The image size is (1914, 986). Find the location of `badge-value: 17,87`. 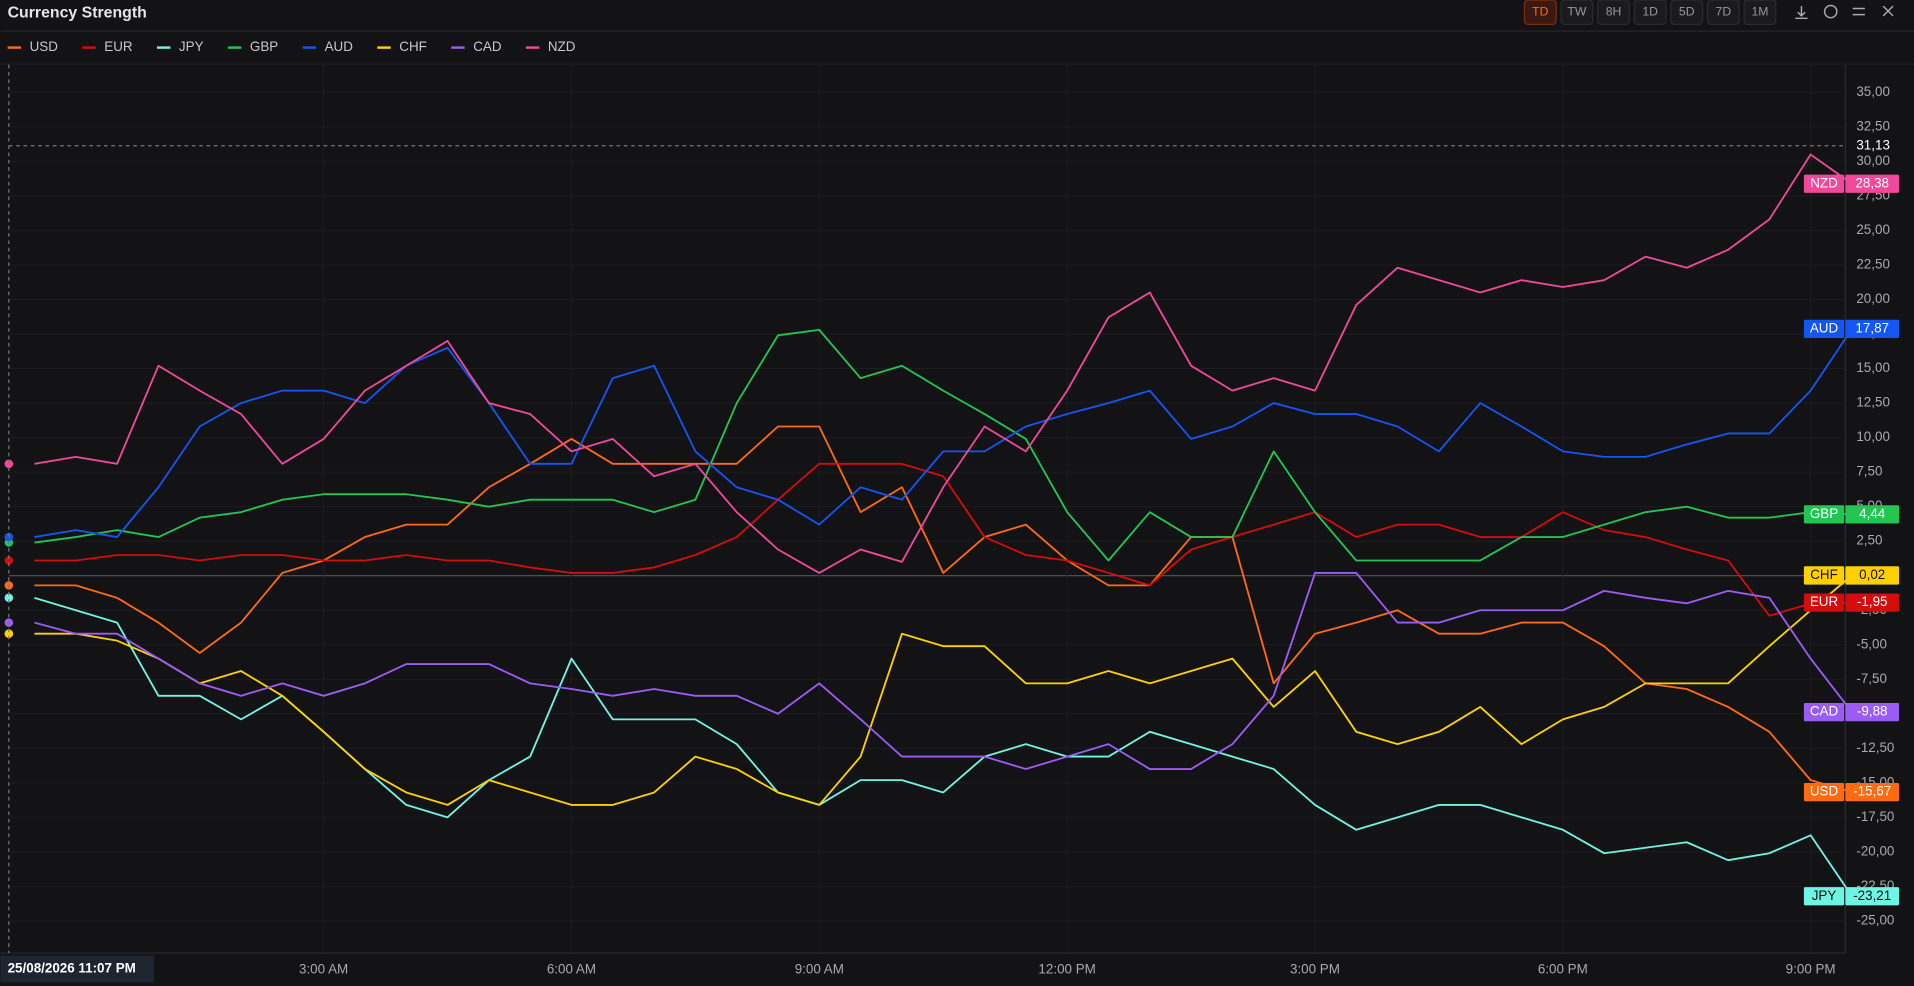

badge-value: 17,87 is located at coordinates (1872, 327).